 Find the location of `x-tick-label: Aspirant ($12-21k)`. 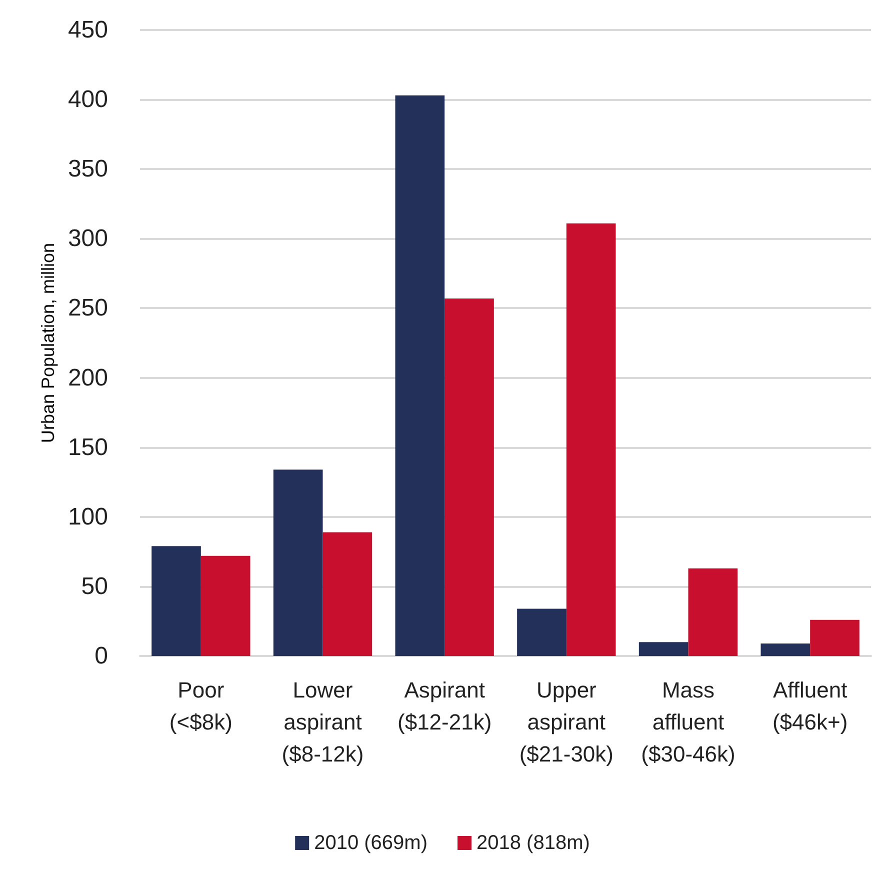

x-tick-label: Aspirant ($12-21k) is located at coordinates (445, 706).